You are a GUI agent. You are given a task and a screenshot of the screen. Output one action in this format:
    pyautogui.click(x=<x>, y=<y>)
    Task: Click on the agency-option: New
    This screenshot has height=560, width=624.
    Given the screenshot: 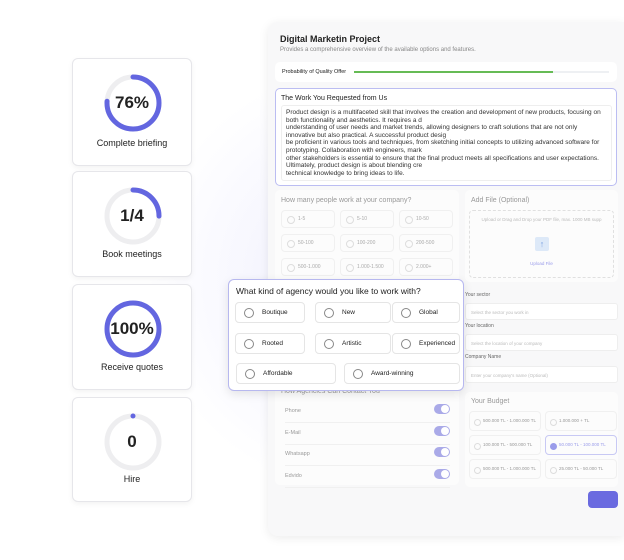 What is the action you would take?
    pyautogui.click(x=353, y=312)
    